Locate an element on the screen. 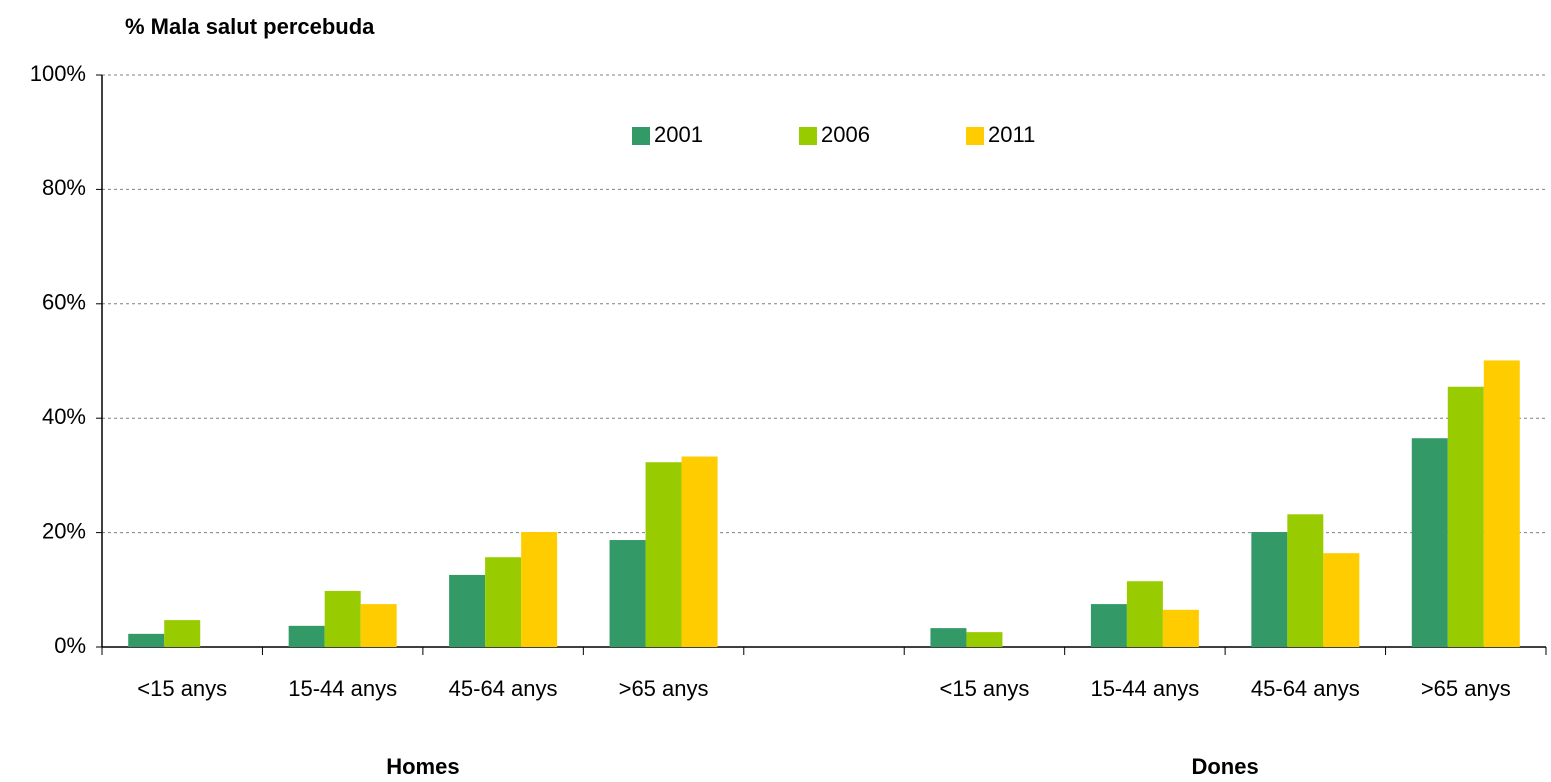  y-tick-label: 40% is located at coordinates (64, 416).